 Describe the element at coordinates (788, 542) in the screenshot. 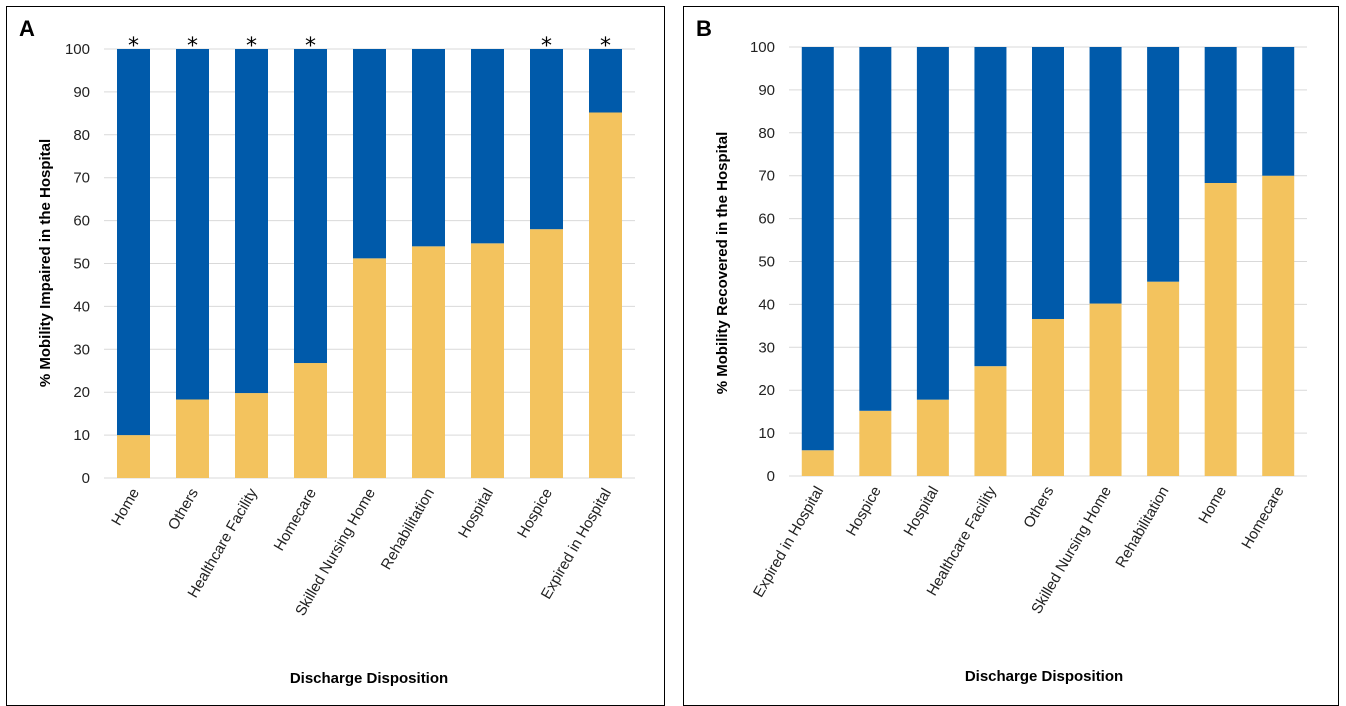

I see `x-tick-label: Expired in Hospital` at that location.